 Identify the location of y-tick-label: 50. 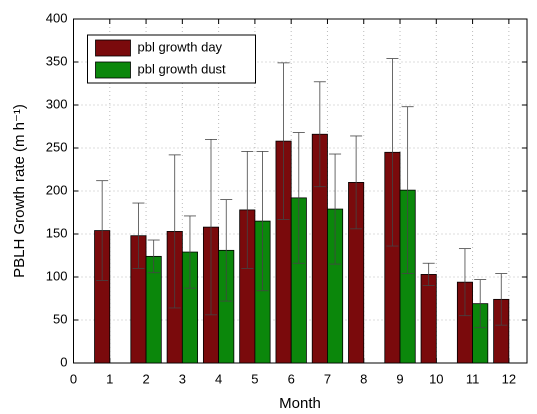
(60, 318).